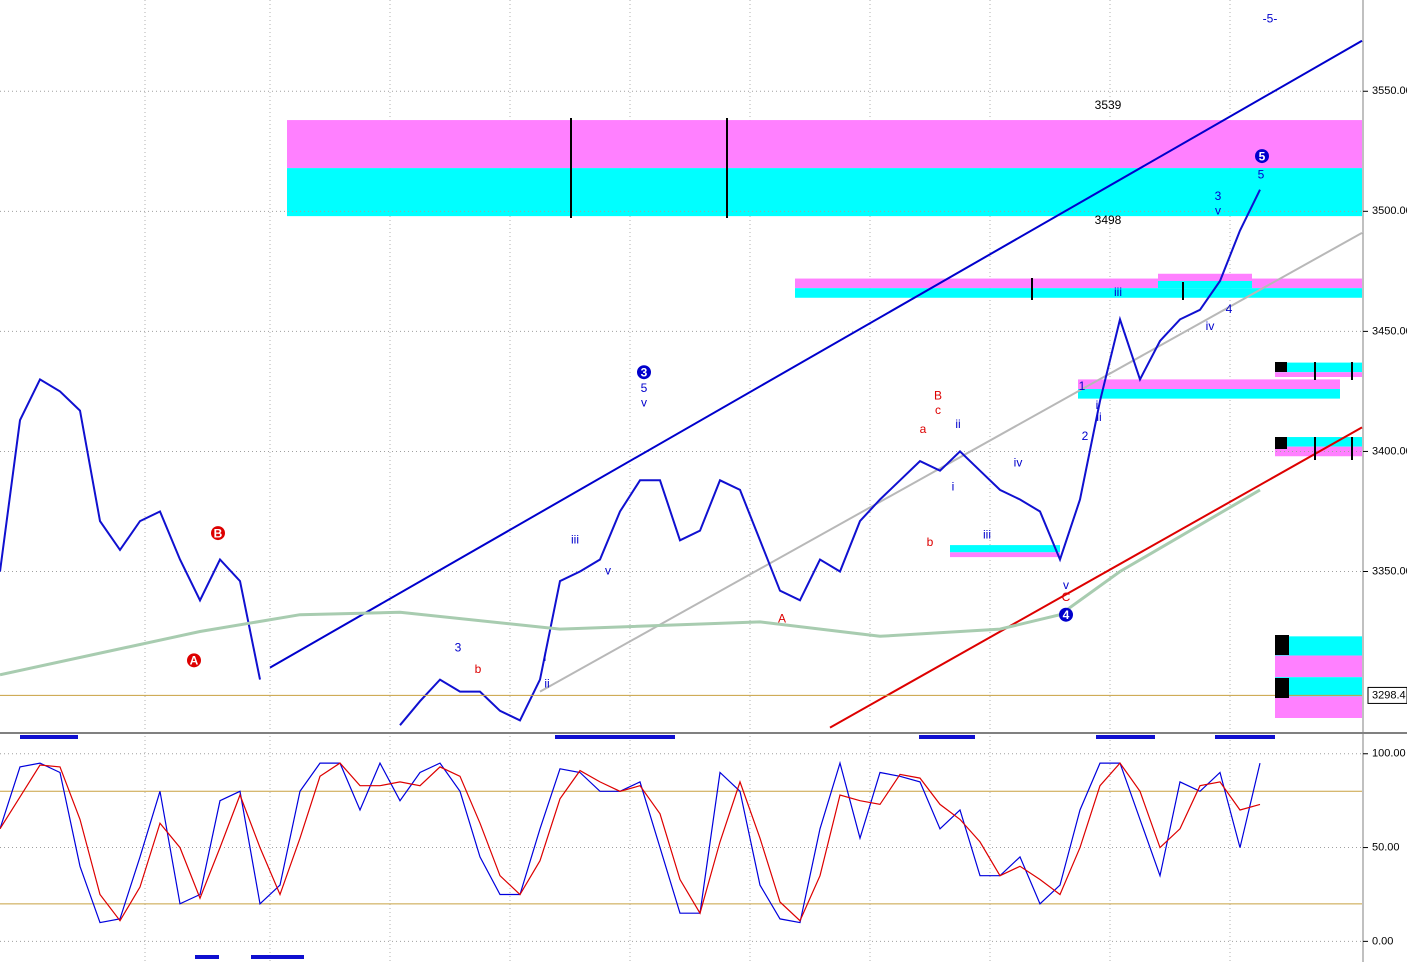  I want to click on side-blocks, so click(1282, 530).